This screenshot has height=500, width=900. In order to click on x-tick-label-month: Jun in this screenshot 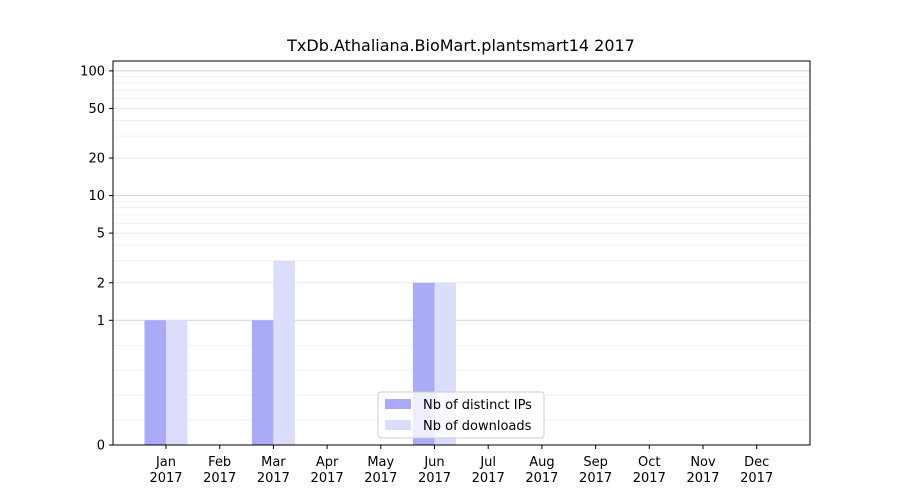, I will do `click(433, 462)`.